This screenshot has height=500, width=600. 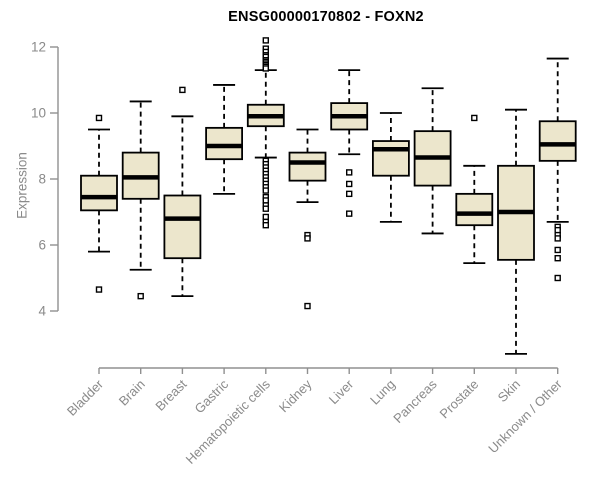 I want to click on x-tick-label: Pancreas, so click(x=415, y=401).